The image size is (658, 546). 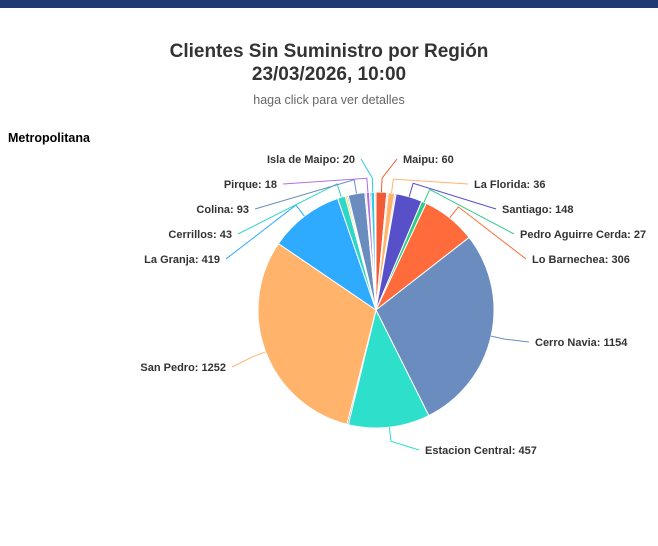 What do you see at coordinates (367, 175) in the screenshot?
I see `connector-isla-de-maipo` at bounding box center [367, 175].